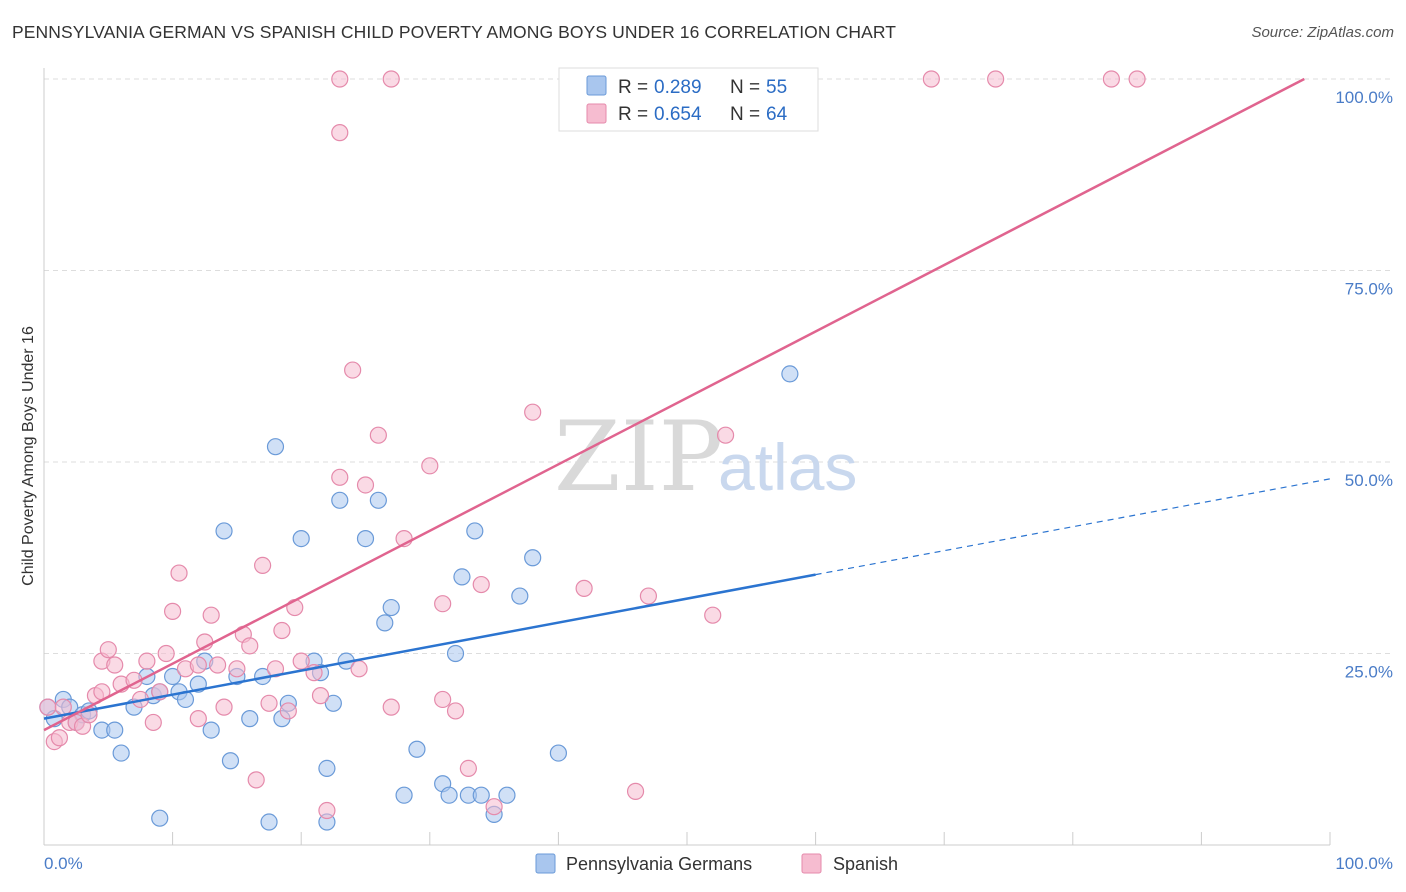  Describe the element at coordinates (638, 457) in the screenshot. I see `watermark-zip: ZIP` at that location.